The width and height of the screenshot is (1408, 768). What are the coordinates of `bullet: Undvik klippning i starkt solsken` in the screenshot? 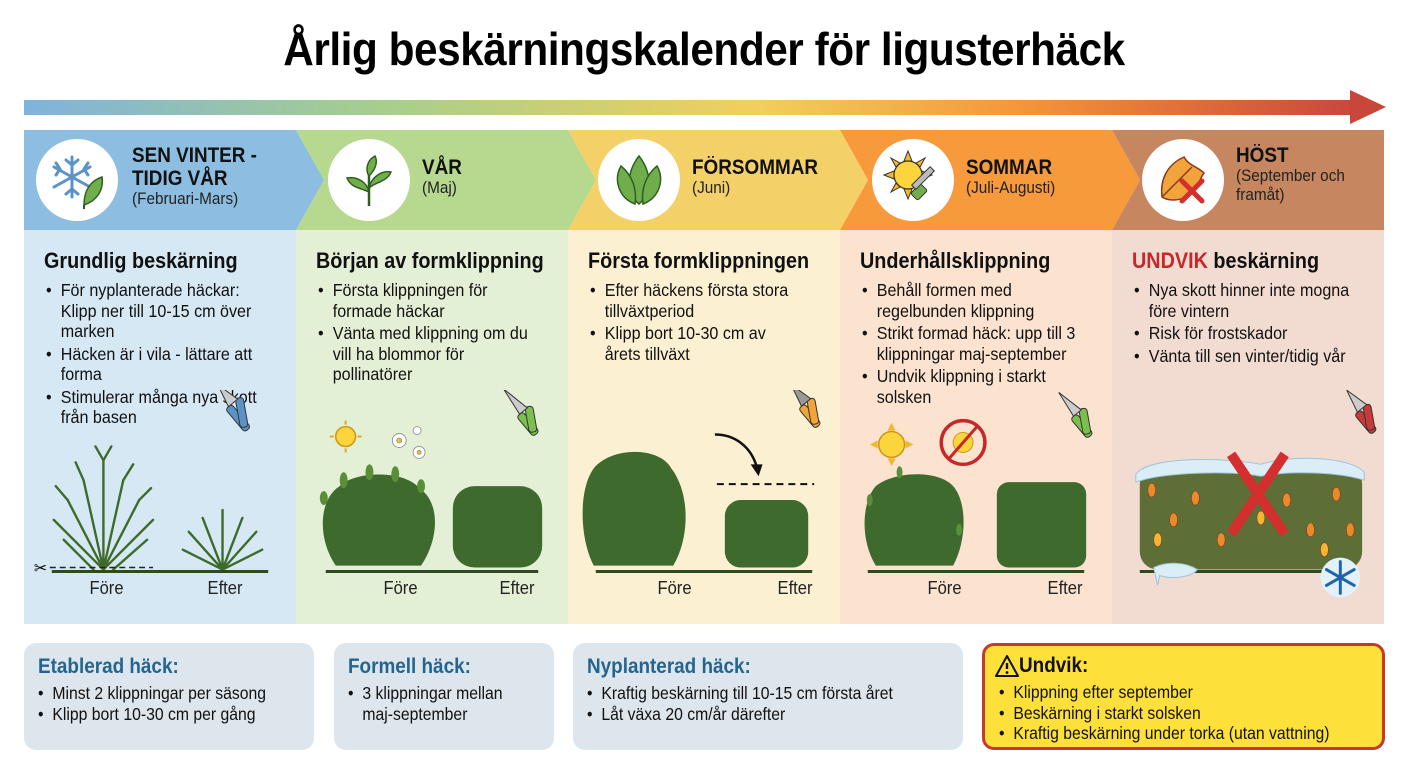 It's located at (963, 386).